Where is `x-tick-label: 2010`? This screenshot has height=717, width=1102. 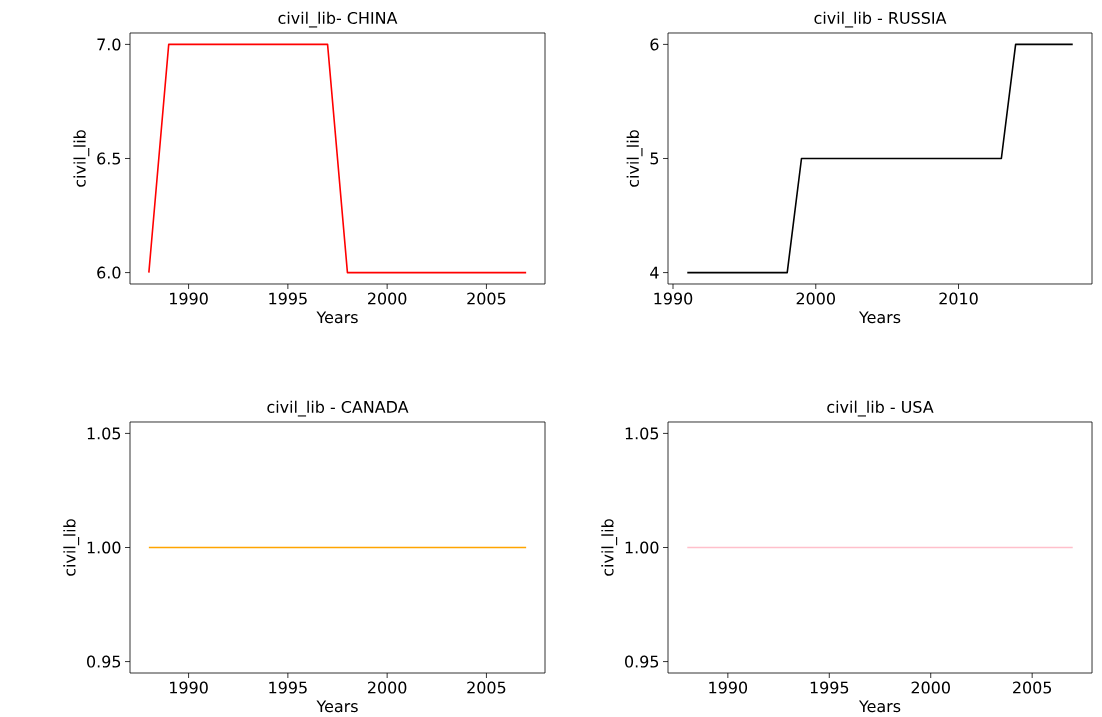 x-tick-label: 2010 is located at coordinates (958, 298).